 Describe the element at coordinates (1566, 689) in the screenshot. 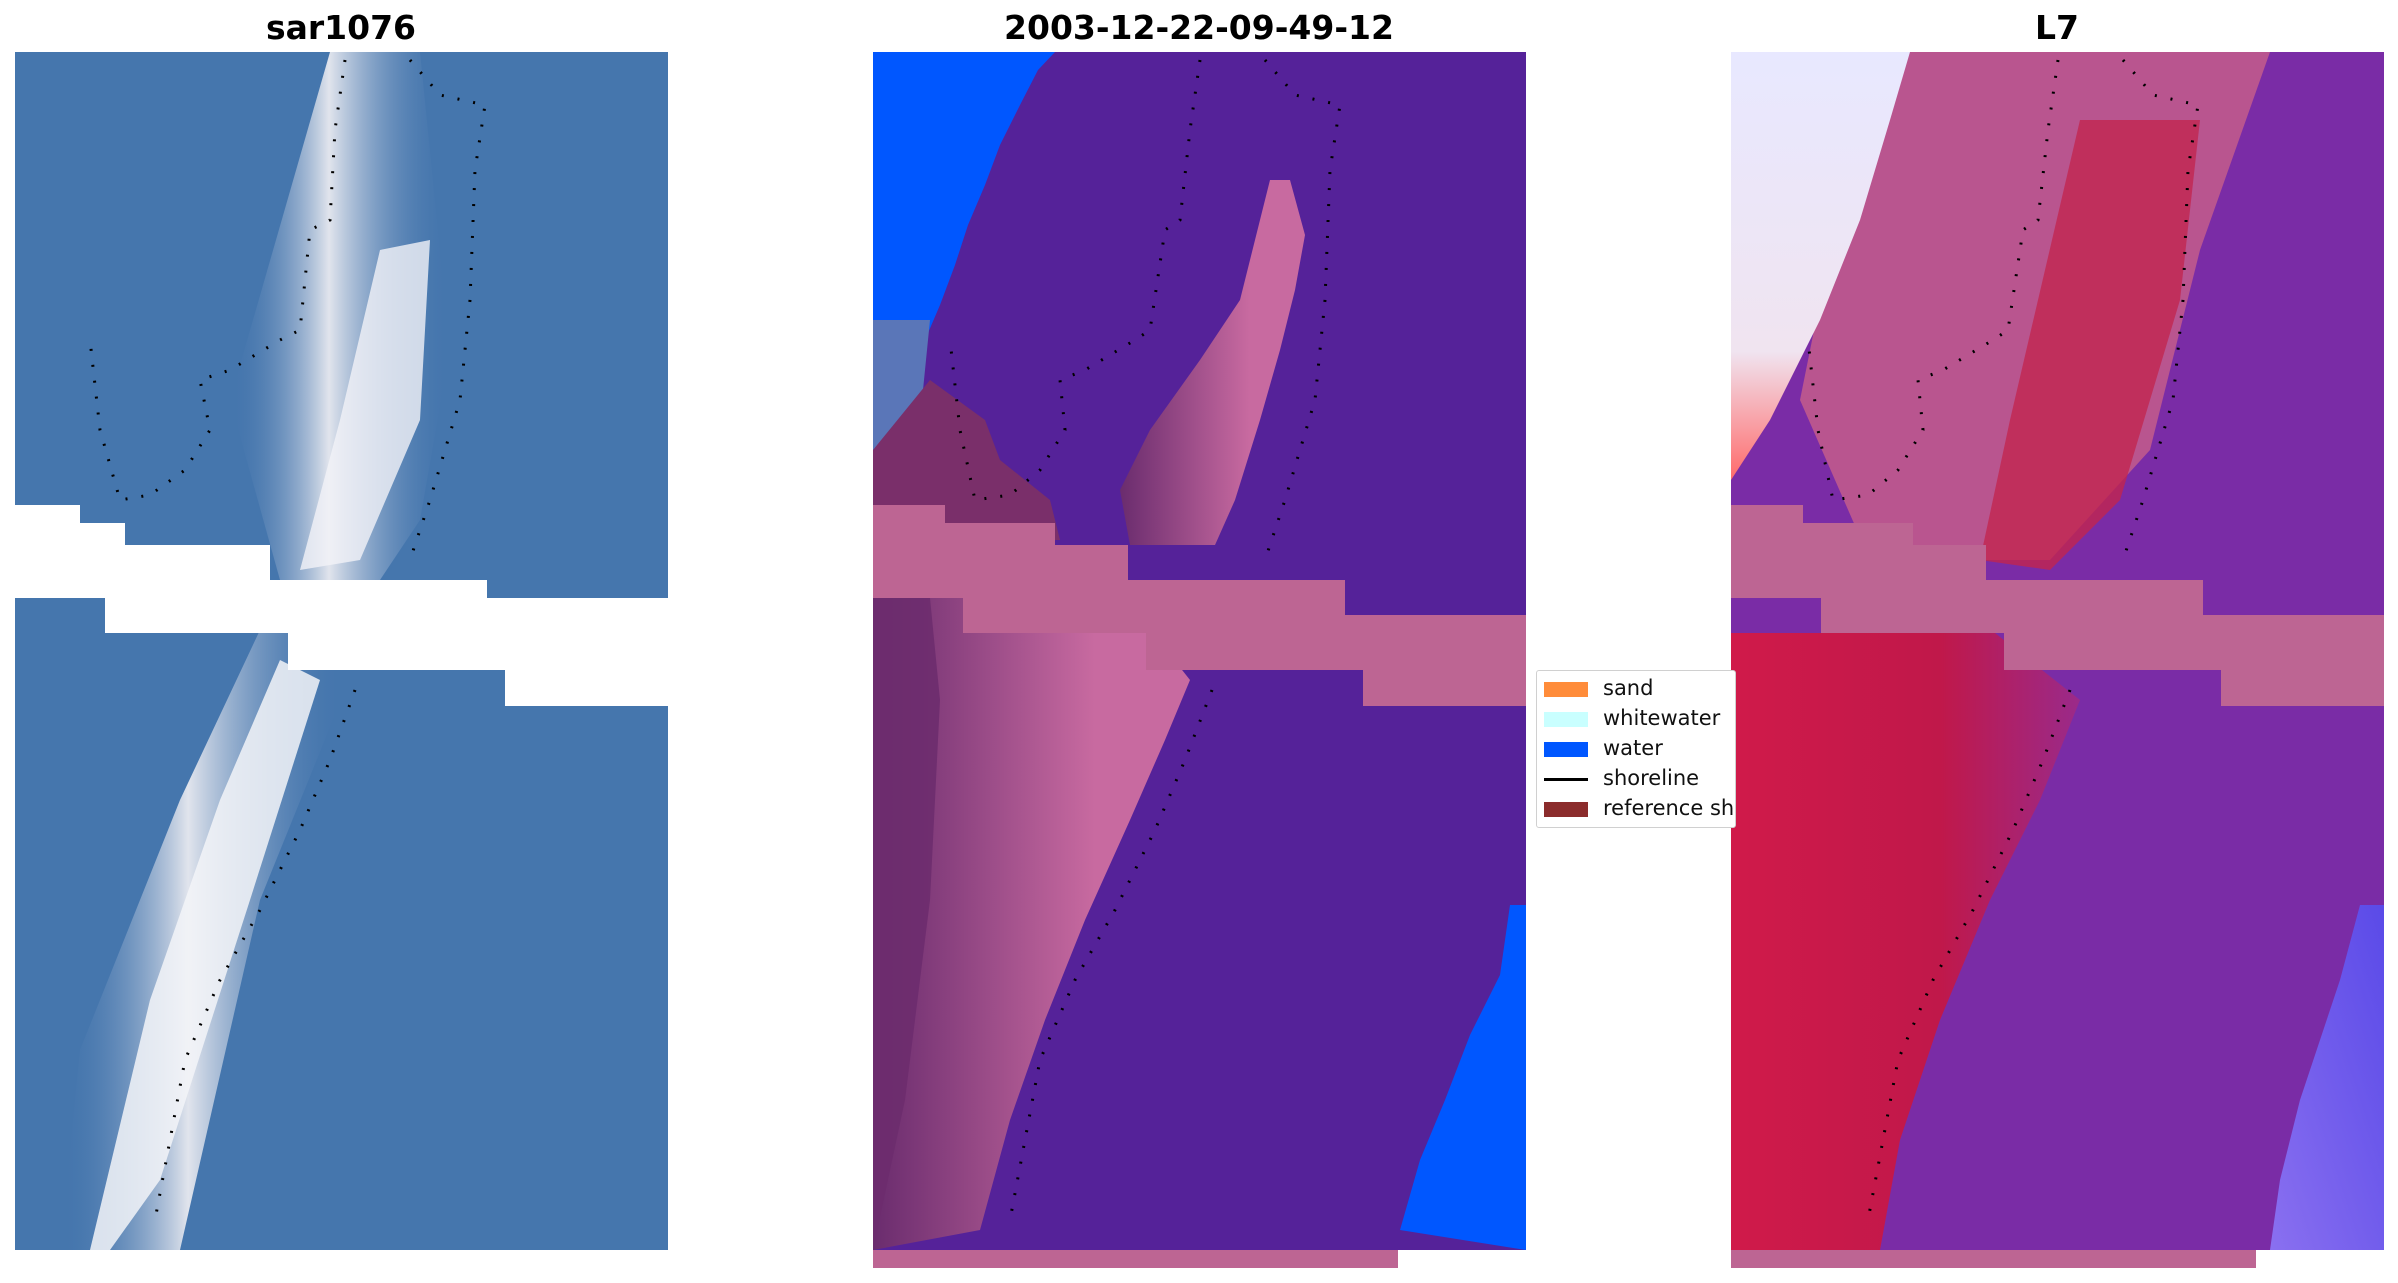

I see `sand-swatch` at that location.